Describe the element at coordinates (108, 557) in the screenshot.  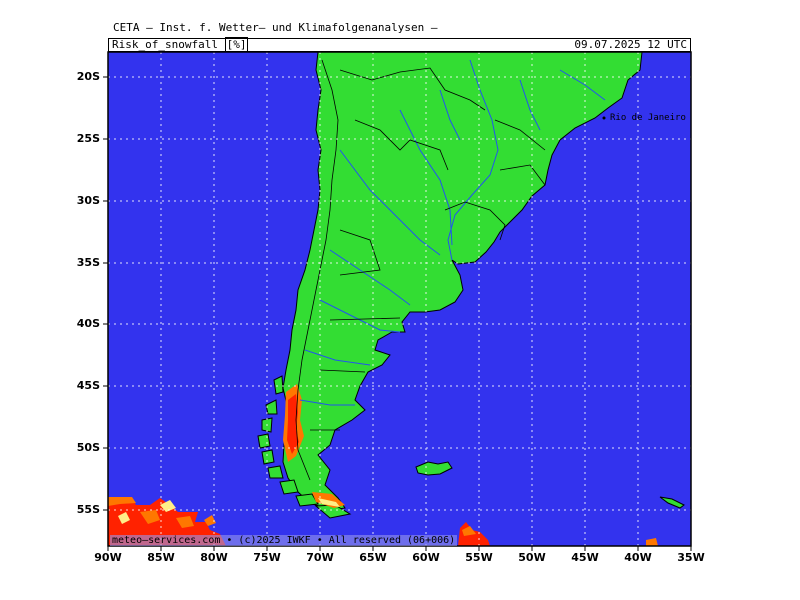
I see `lon-label: 90W` at that location.